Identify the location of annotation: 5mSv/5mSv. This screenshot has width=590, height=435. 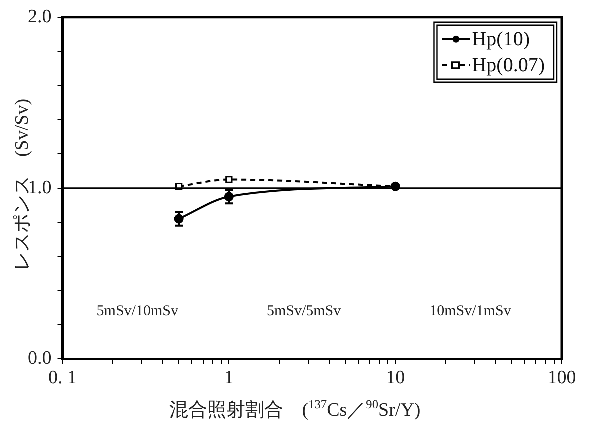
(304, 311).